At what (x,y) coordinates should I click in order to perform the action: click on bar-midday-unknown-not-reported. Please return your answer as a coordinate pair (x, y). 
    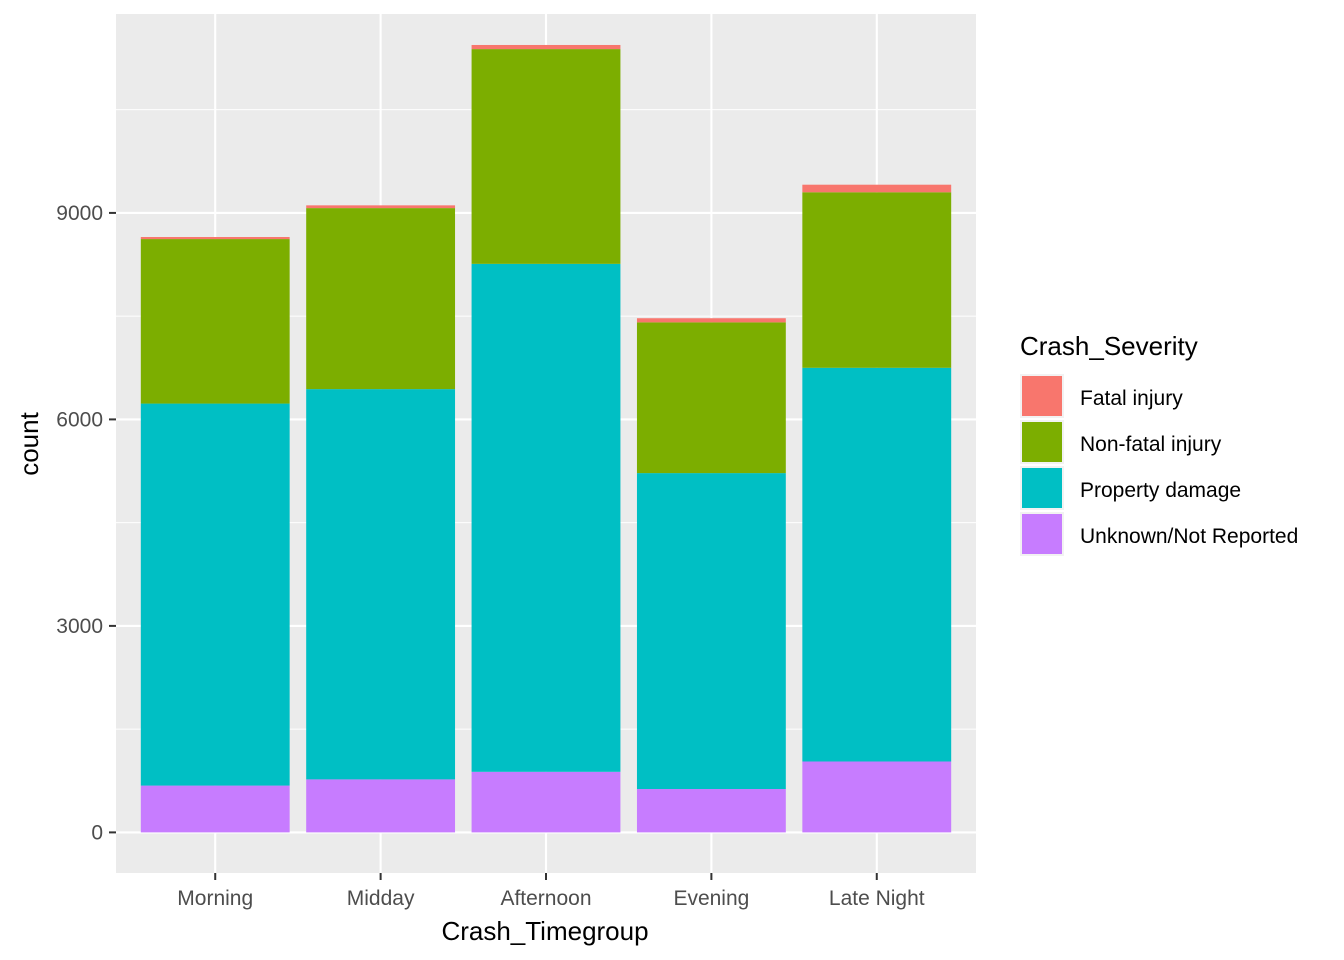
    Looking at the image, I should click on (381, 806).